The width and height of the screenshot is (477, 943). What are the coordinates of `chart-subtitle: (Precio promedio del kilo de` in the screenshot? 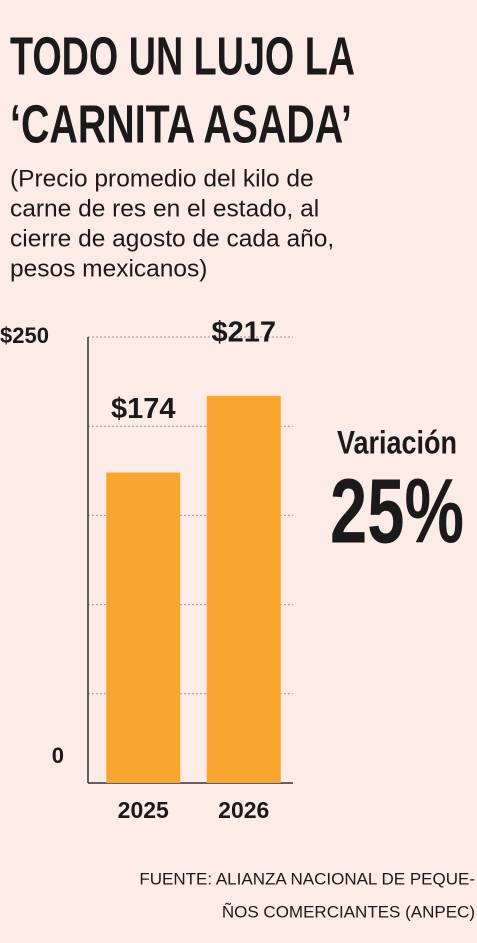 It's located at (162, 178).